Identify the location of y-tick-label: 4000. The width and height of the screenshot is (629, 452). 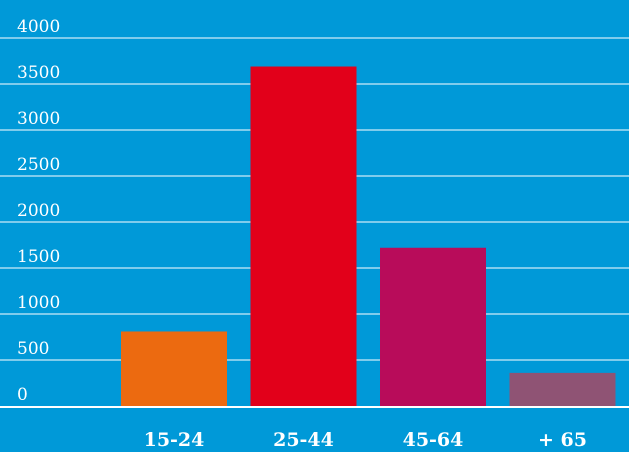
(38, 27).